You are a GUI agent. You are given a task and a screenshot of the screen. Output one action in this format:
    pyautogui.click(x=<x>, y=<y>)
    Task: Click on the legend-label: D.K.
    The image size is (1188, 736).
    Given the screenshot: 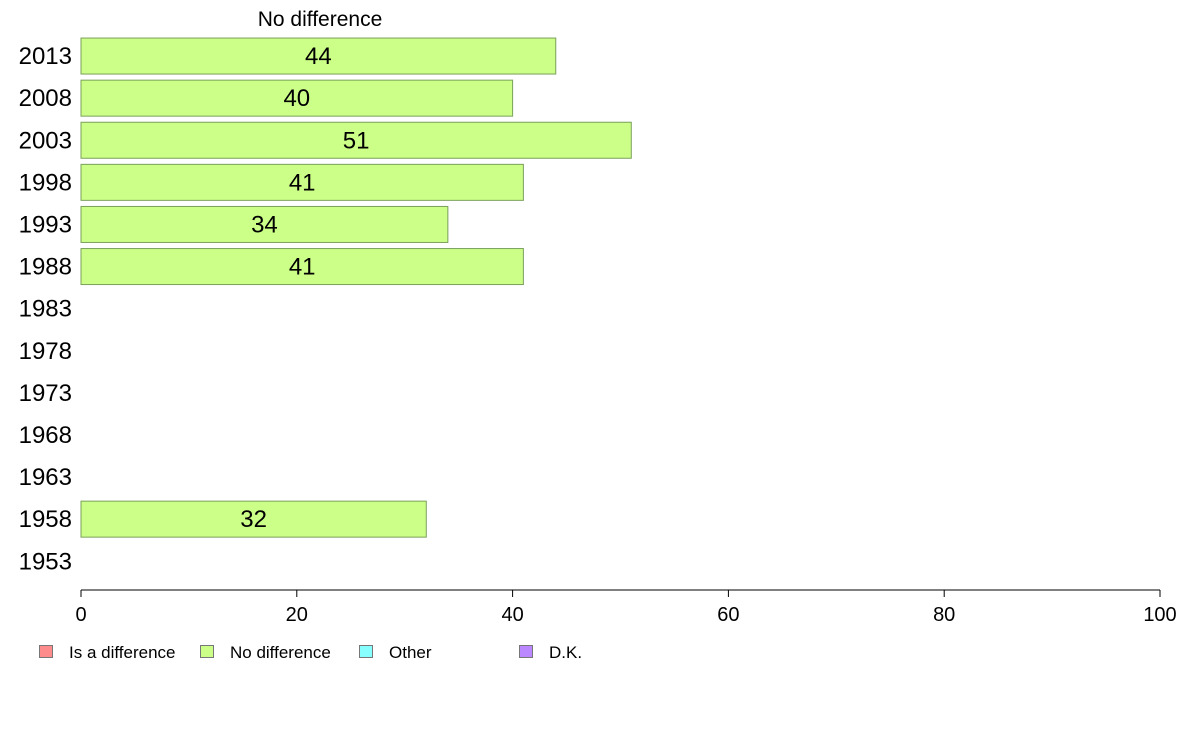 What is the action you would take?
    pyautogui.click(x=565, y=652)
    